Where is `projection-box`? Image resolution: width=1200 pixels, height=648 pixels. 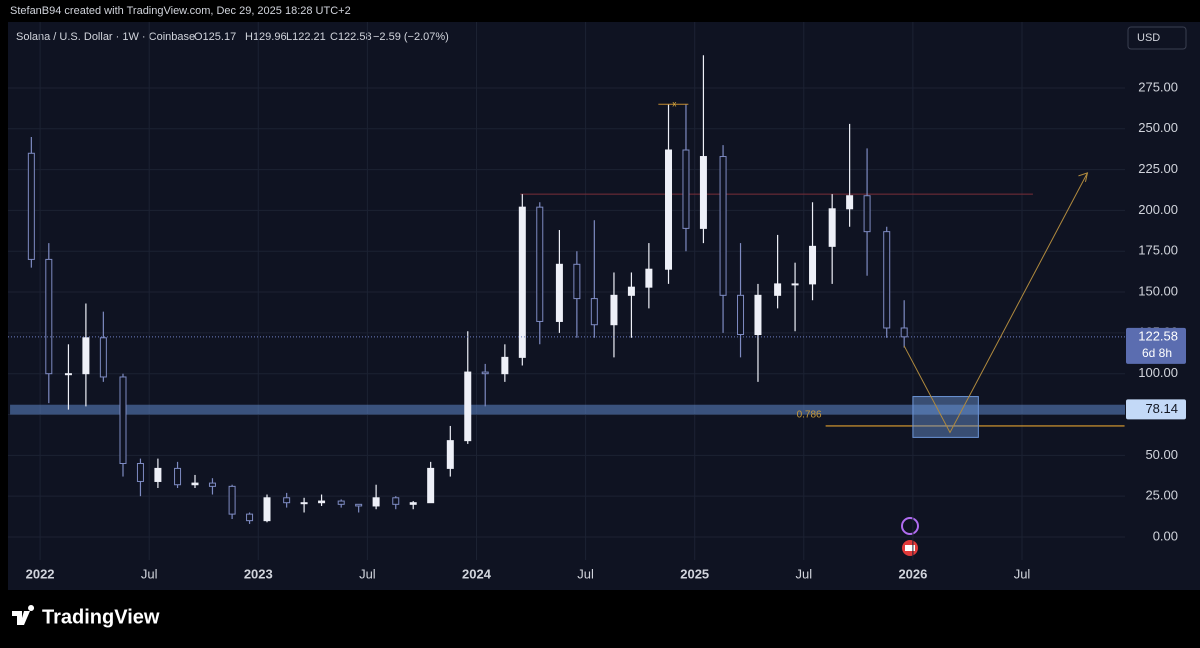 projection-box is located at coordinates (945, 417).